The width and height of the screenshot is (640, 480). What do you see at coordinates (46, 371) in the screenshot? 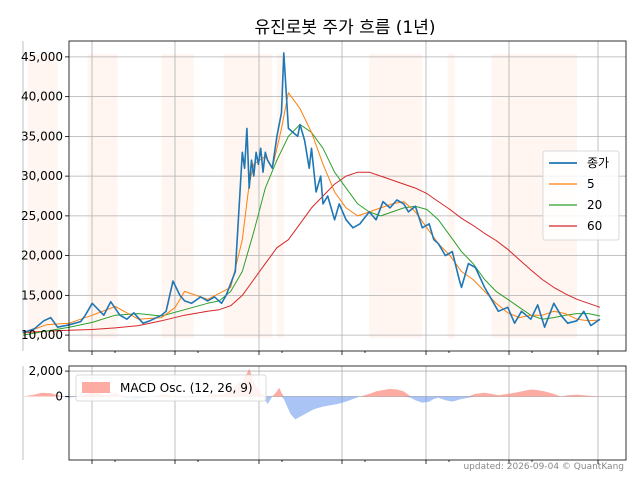
I see `osc-ytick-label-1: 2,000` at bounding box center [46, 371].